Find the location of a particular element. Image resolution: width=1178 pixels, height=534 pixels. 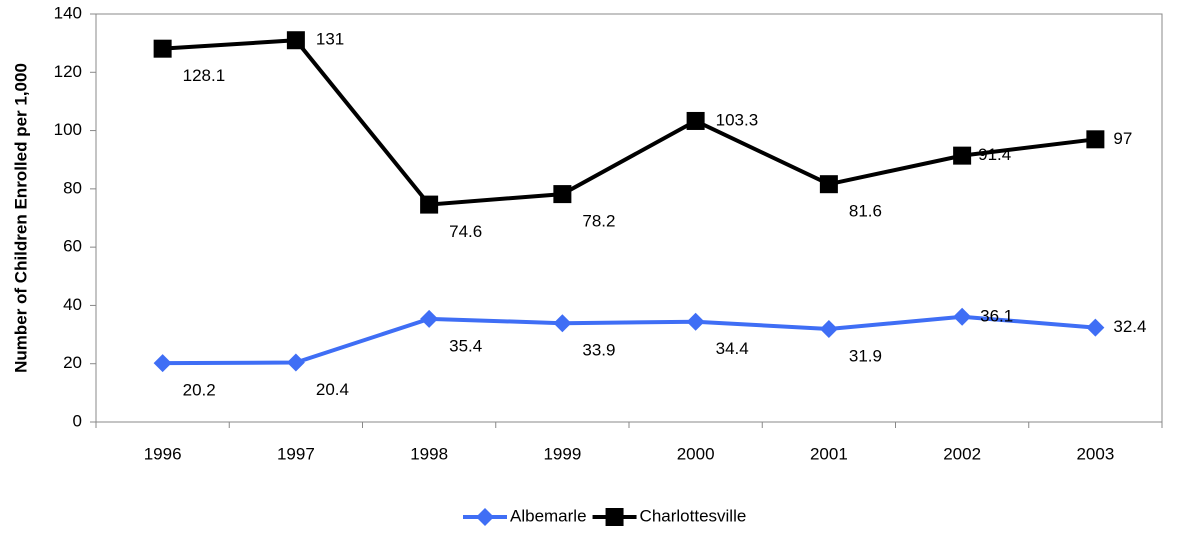

x-tick-label: 1996 is located at coordinates (163, 453).